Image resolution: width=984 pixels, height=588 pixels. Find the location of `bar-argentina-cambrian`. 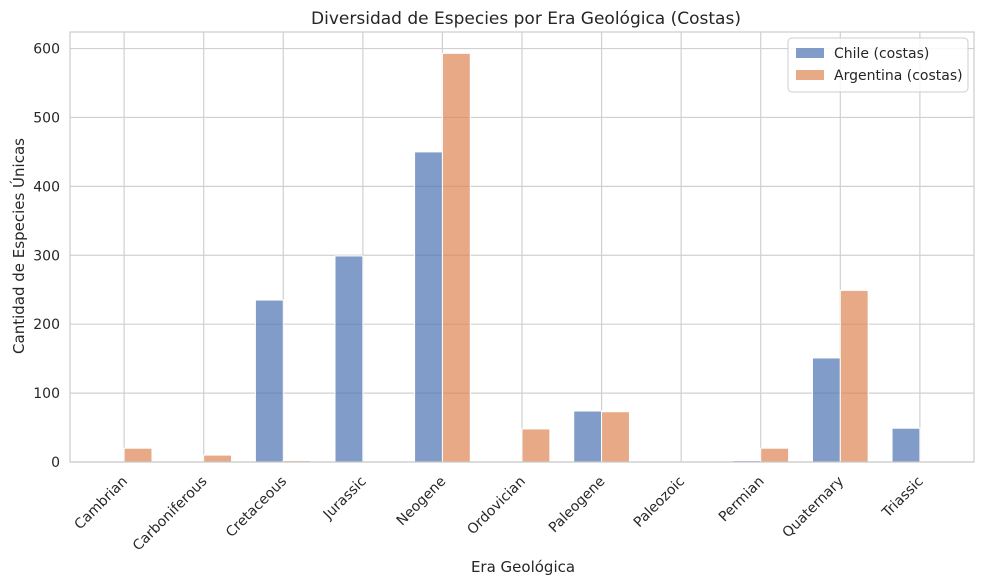

bar-argentina-cambrian is located at coordinates (138, 455).